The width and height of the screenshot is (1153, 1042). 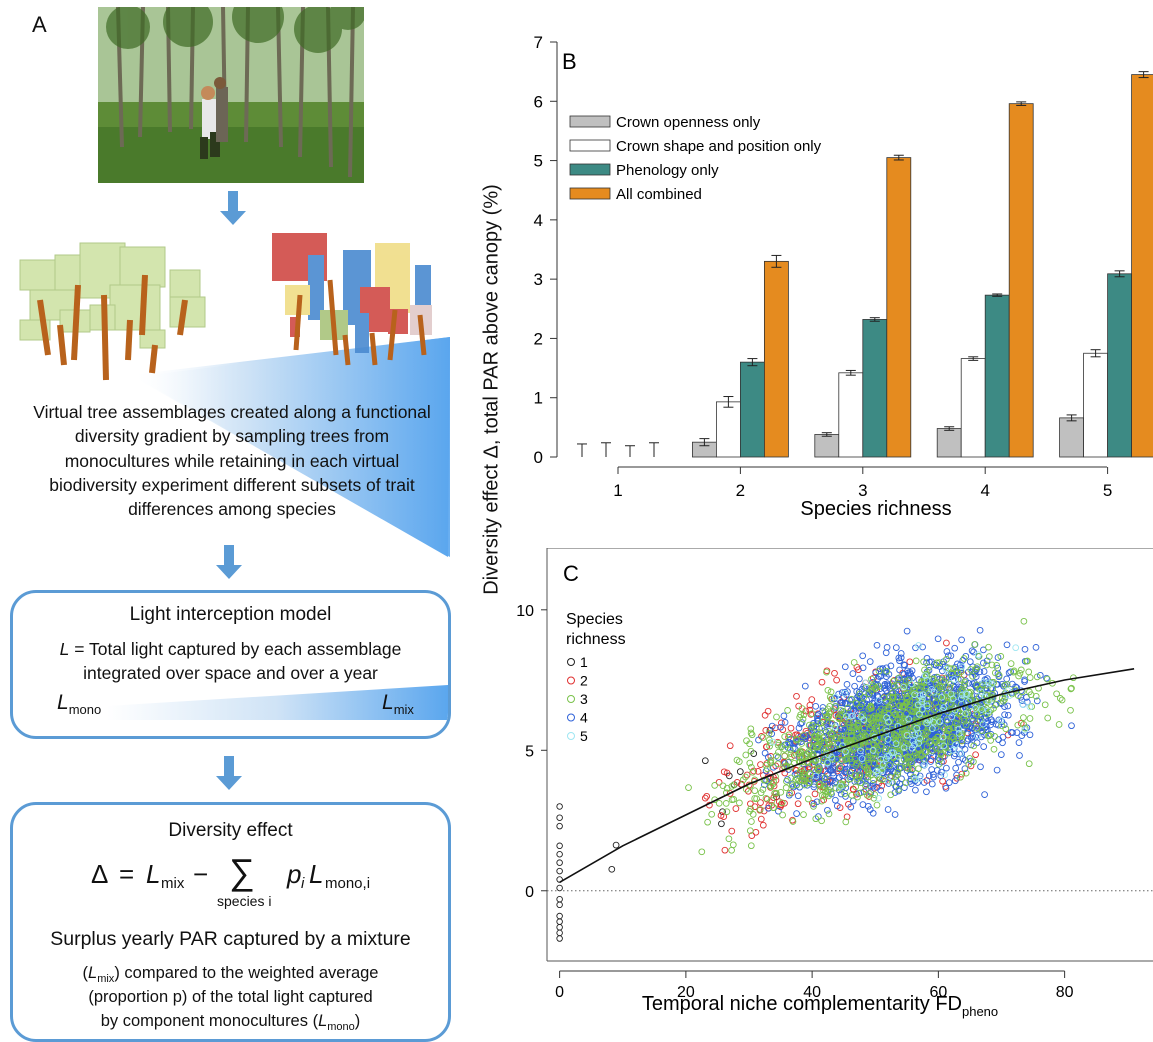 What do you see at coordinates (231, 95) in the screenshot?
I see `forest-photo` at bounding box center [231, 95].